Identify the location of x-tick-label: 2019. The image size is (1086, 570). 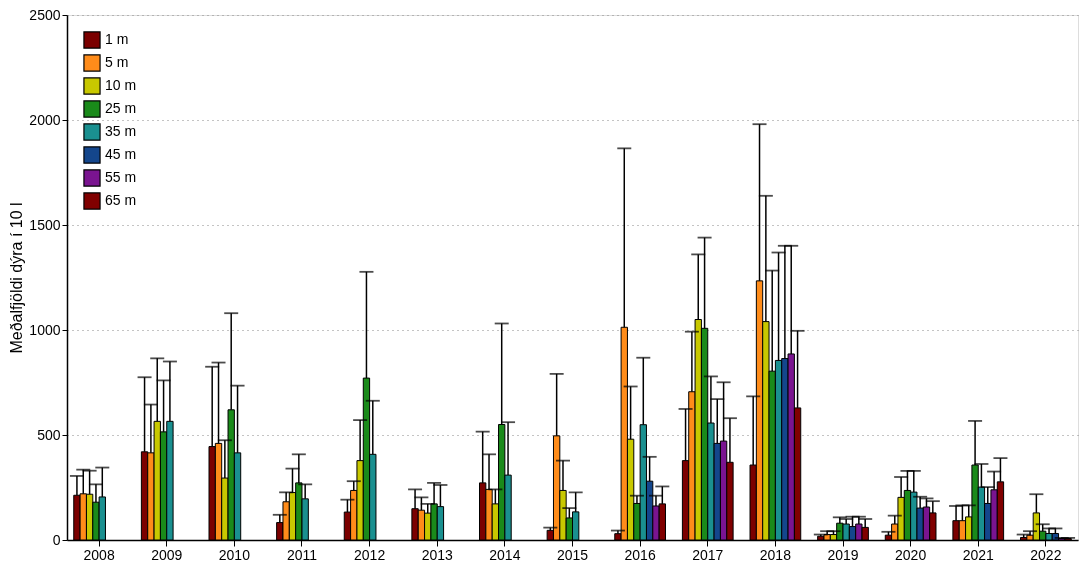
(843, 554).